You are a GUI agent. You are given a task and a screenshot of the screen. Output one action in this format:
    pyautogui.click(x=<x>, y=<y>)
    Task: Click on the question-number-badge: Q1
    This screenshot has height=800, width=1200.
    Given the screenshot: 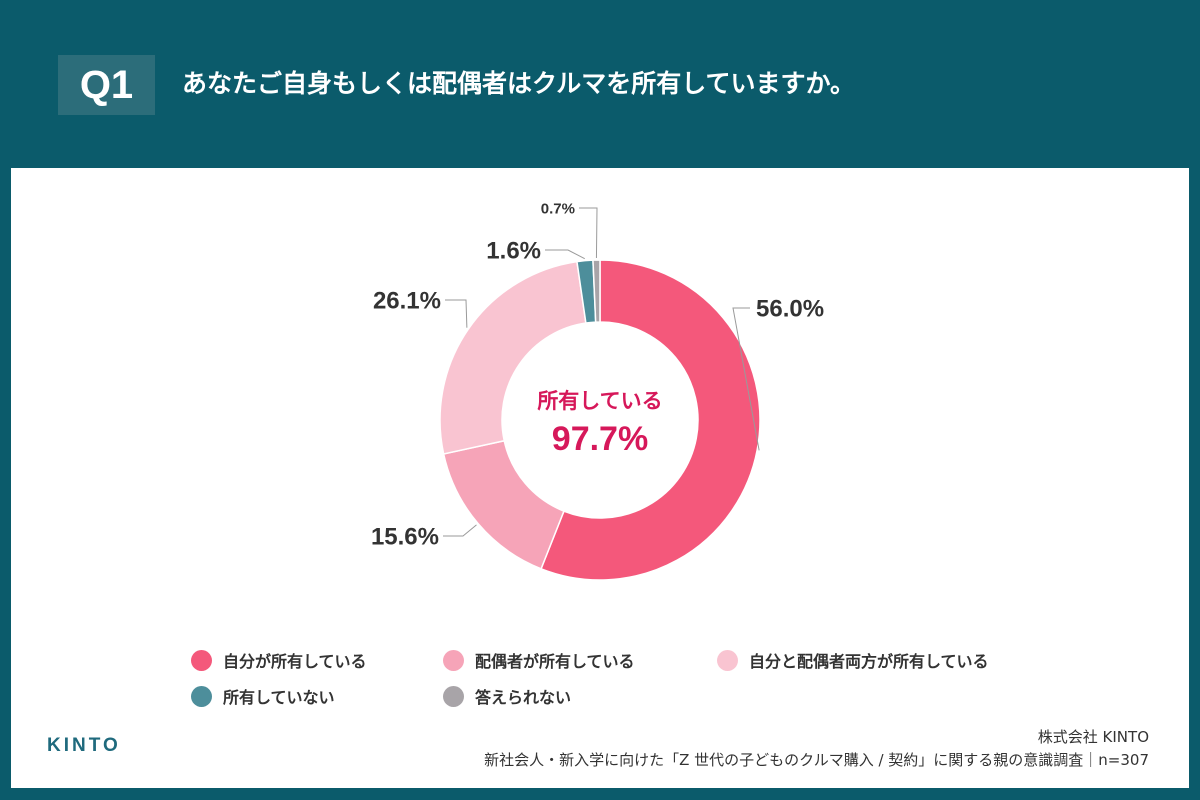 What is the action you would take?
    pyautogui.click(x=106, y=85)
    